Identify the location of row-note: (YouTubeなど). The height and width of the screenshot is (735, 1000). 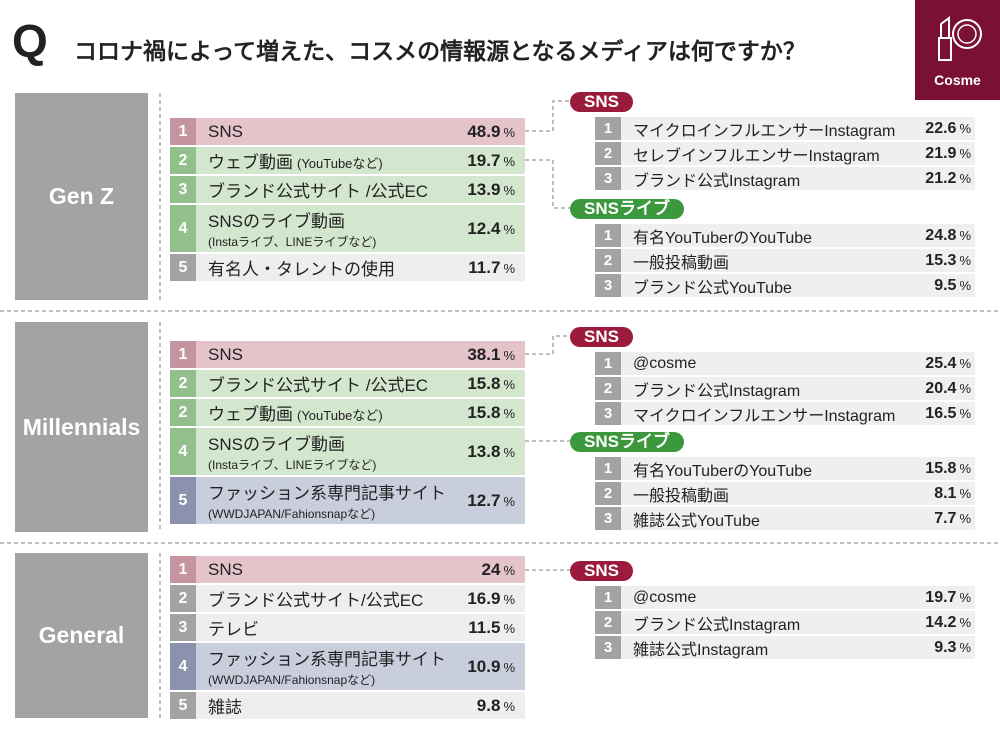
(340, 163).